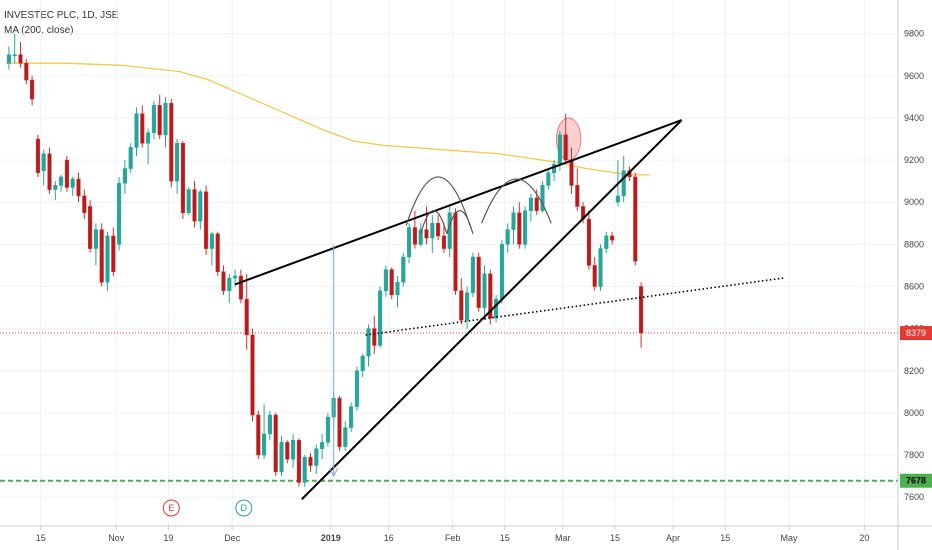  I want to click on x-tick-label: May, so click(789, 538).